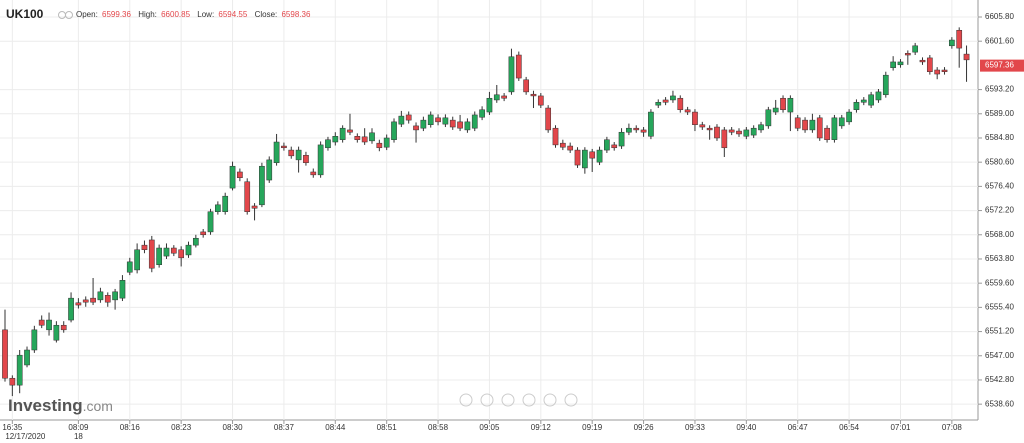  I want to click on y-tick-label: 6572.20, so click(999, 210).